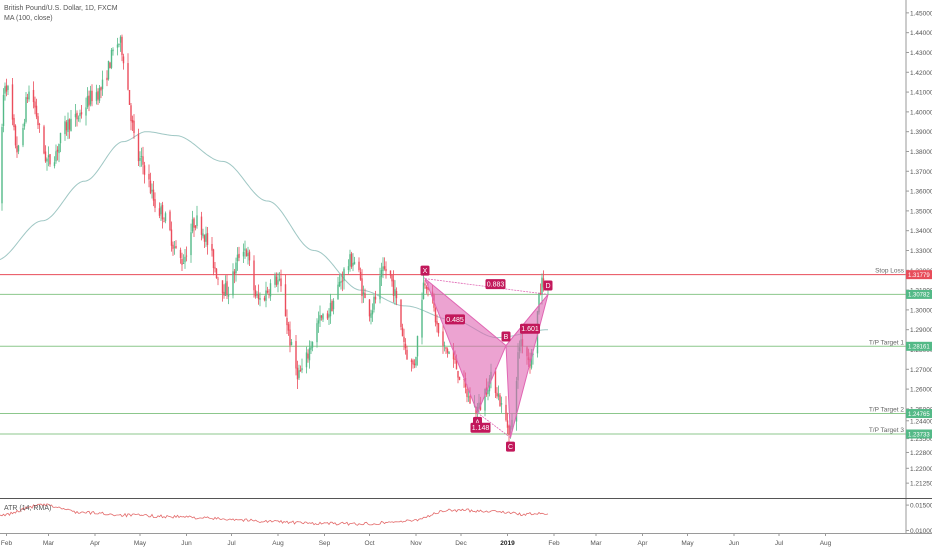  I want to click on y-tick-label: 1.39000, so click(921, 132).